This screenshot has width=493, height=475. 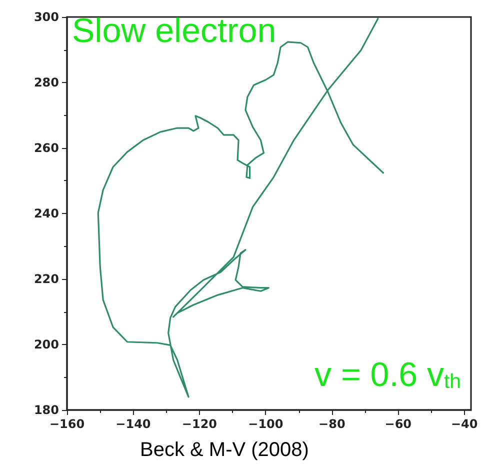 I want to click on y-tick-label: 220, so click(x=46, y=279).